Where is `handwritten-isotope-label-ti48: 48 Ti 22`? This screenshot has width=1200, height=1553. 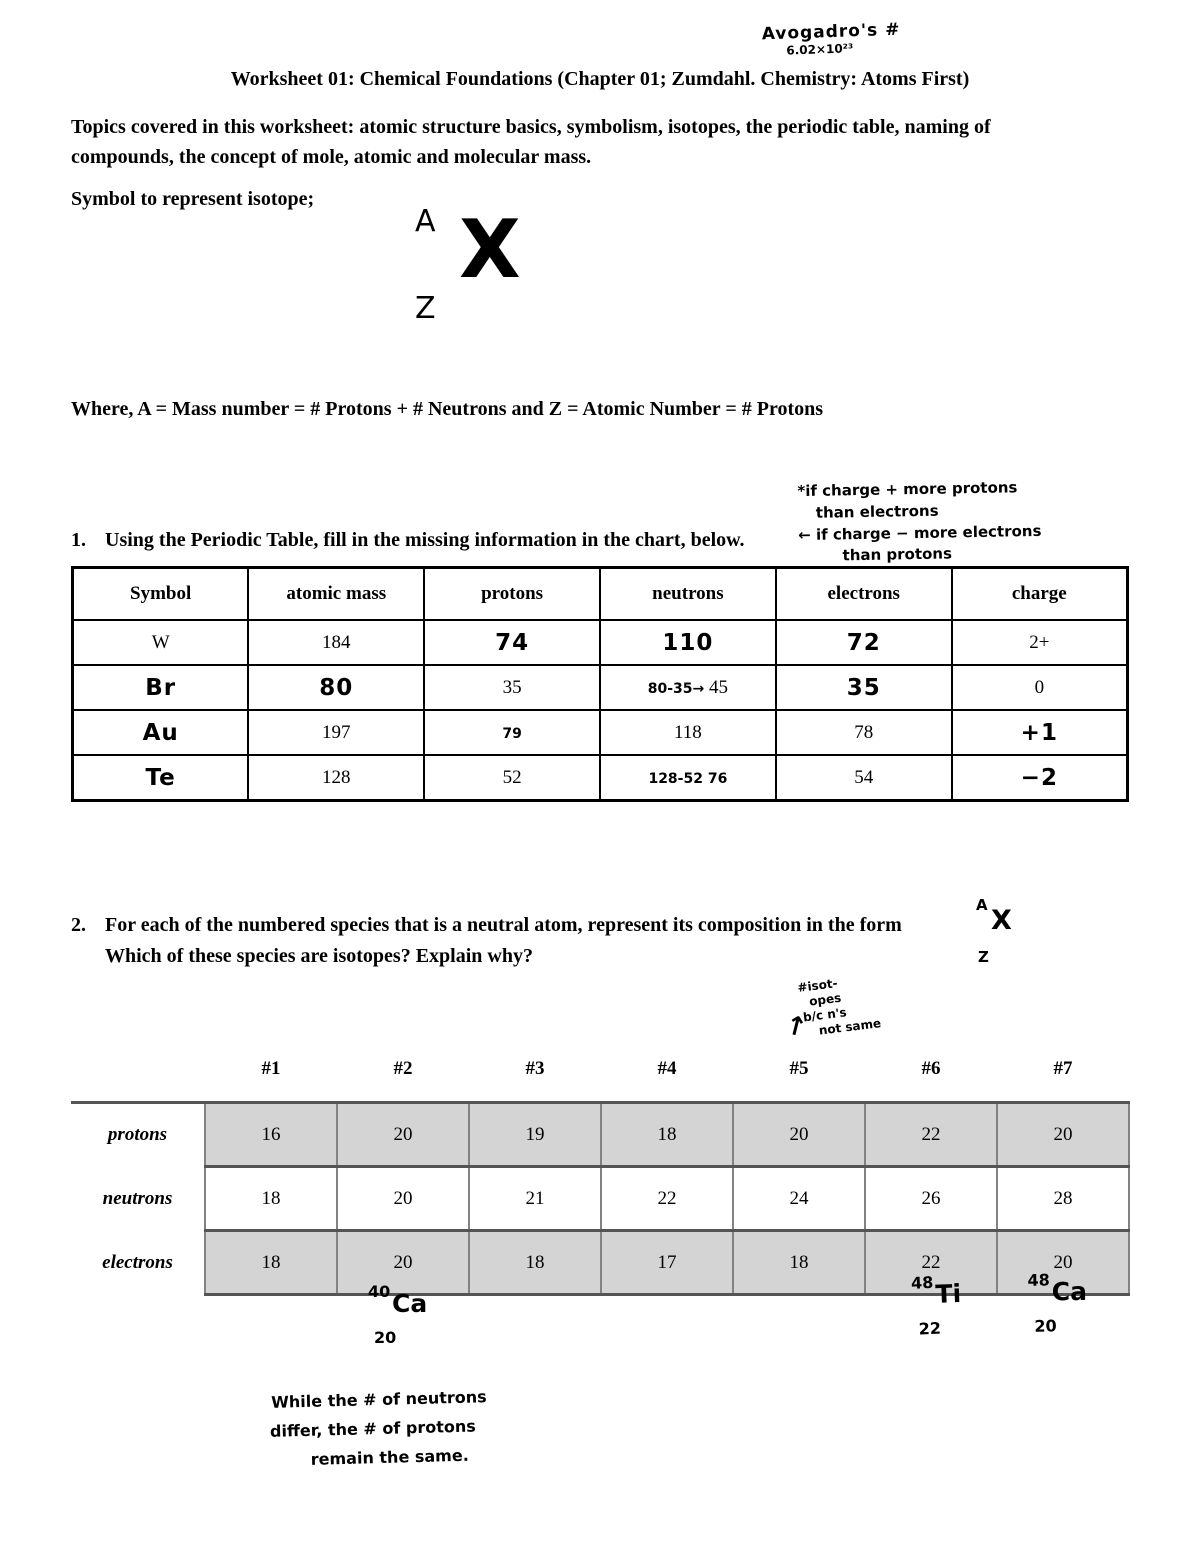 handwritten-isotope-label-ti48: 48 Ti 22 is located at coordinates (960, 1307).